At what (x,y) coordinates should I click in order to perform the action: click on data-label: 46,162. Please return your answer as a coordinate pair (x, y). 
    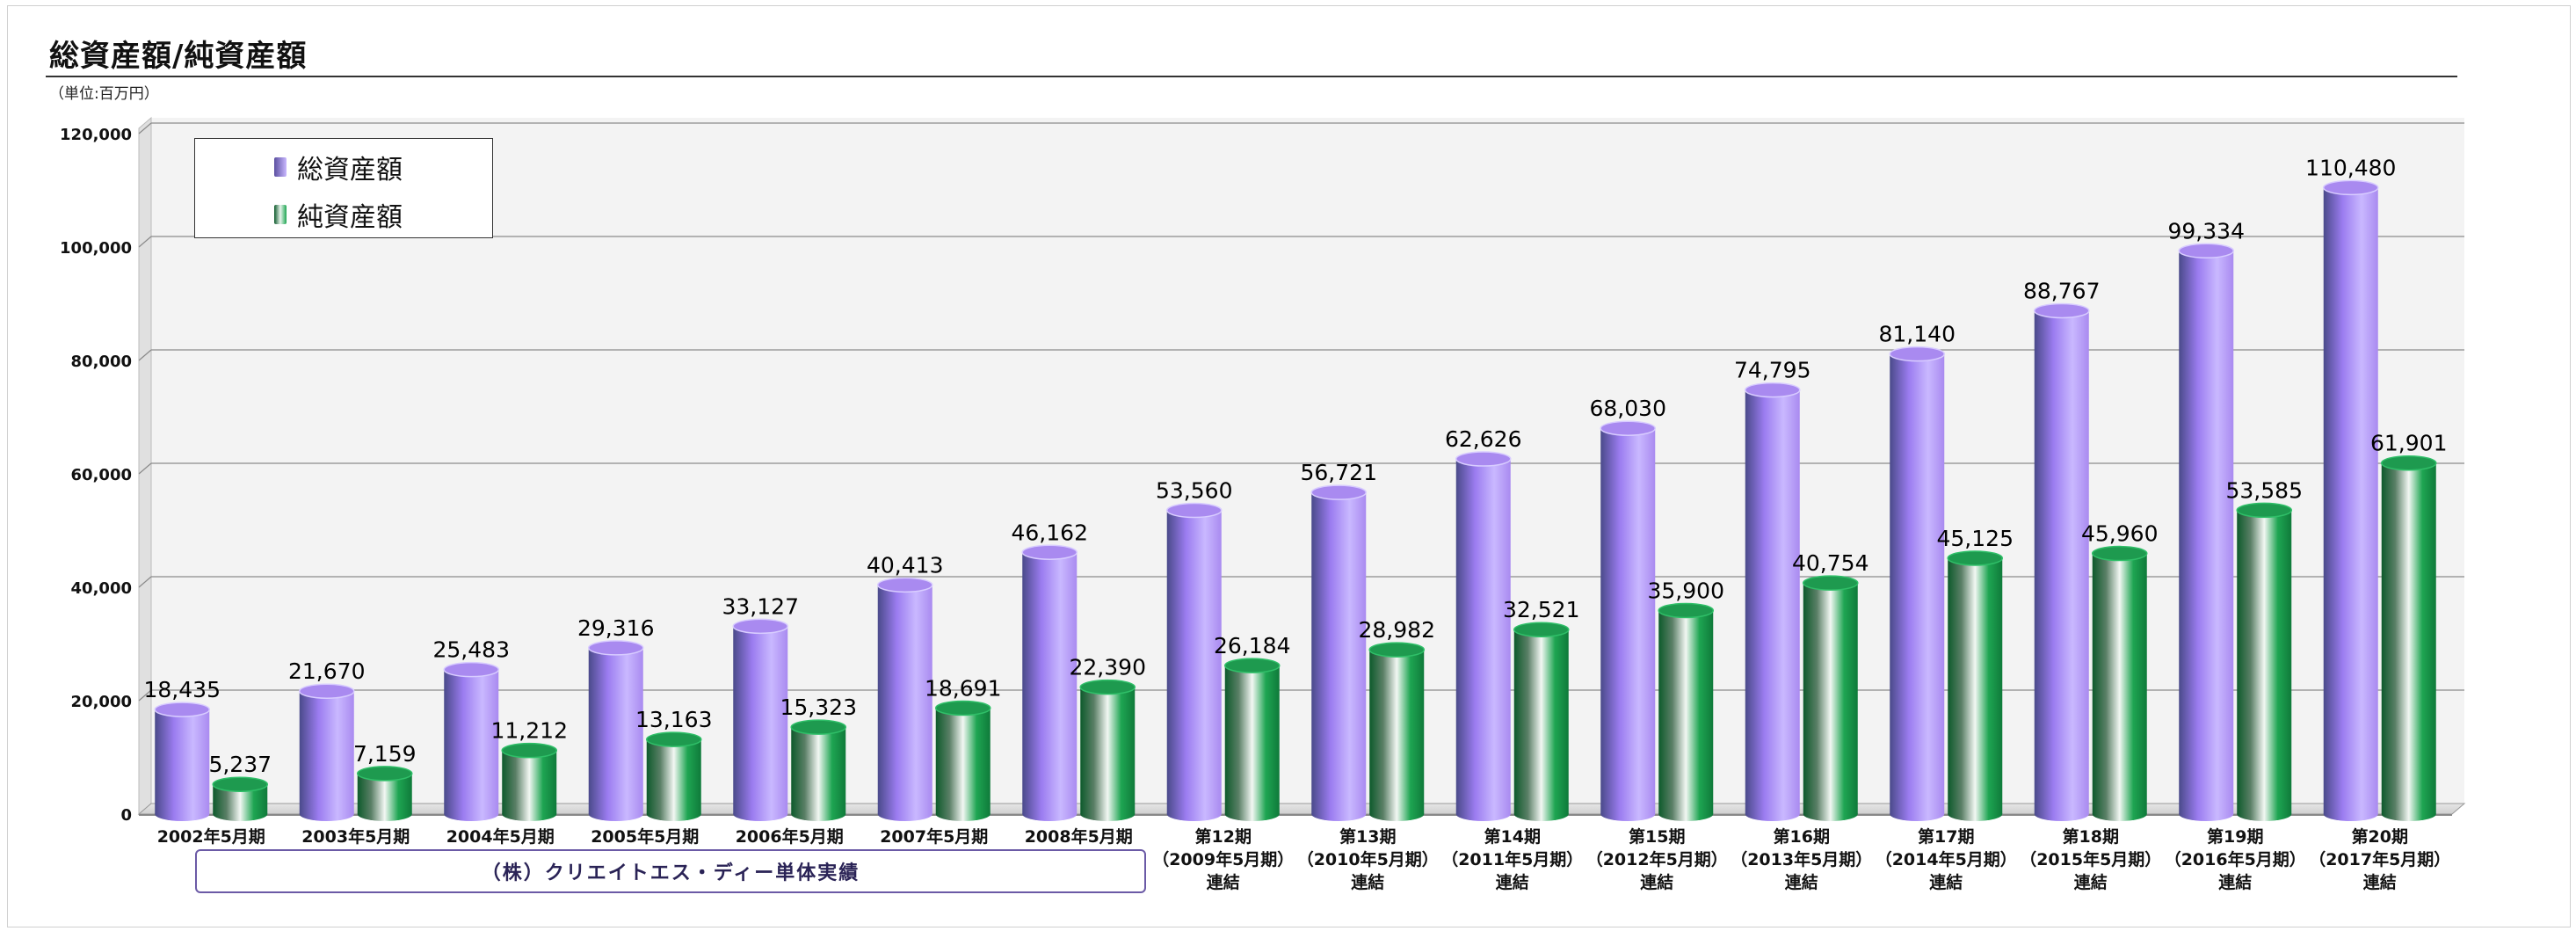
    Looking at the image, I should click on (1050, 532).